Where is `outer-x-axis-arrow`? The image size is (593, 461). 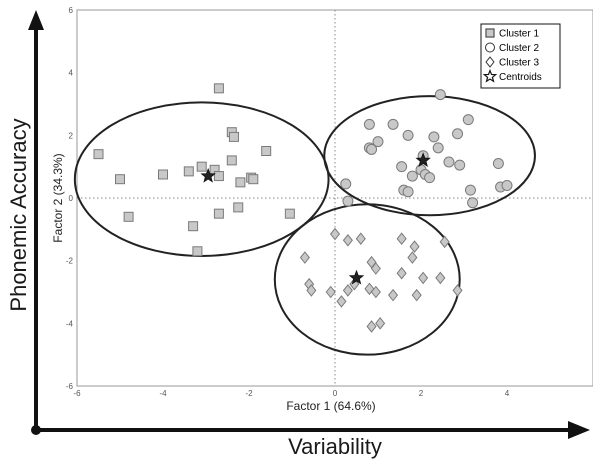 outer-x-axis-arrow is located at coordinates (579, 430).